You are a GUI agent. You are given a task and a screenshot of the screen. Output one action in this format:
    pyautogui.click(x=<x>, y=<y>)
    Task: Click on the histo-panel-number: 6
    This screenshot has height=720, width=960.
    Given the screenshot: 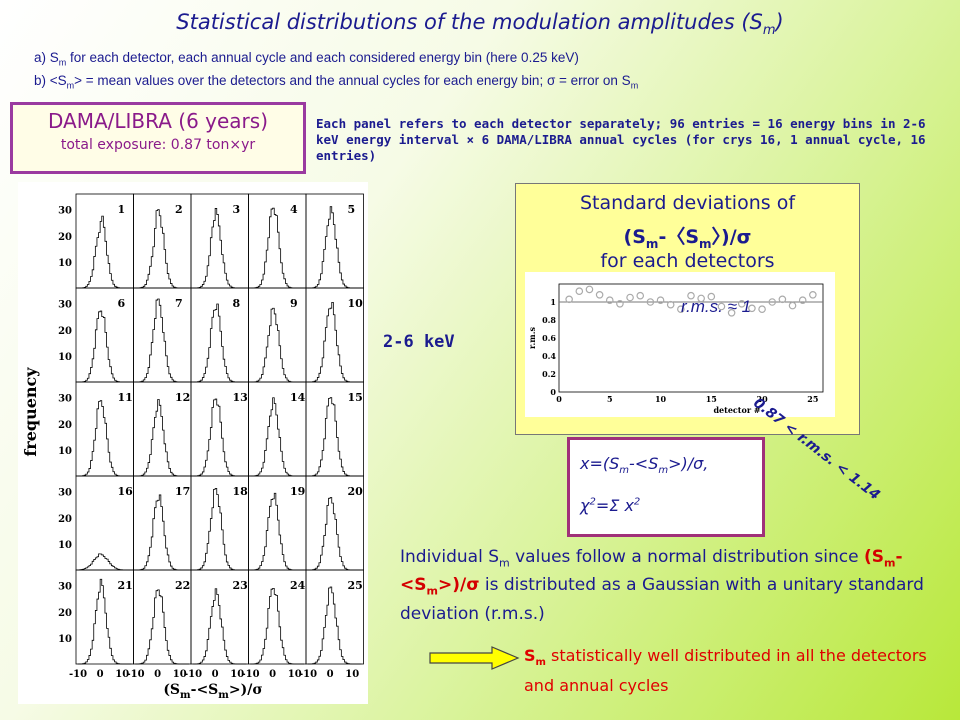 What is the action you would take?
    pyautogui.click(x=122, y=303)
    